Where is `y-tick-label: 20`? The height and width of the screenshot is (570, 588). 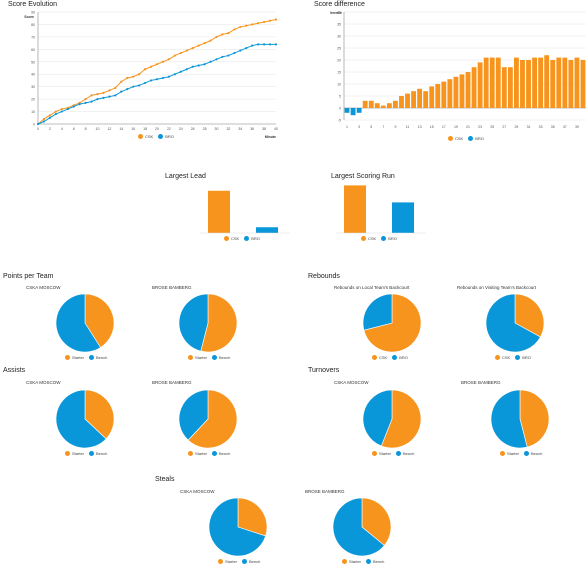
y-tick-label: 20 is located at coordinates (33, 100).